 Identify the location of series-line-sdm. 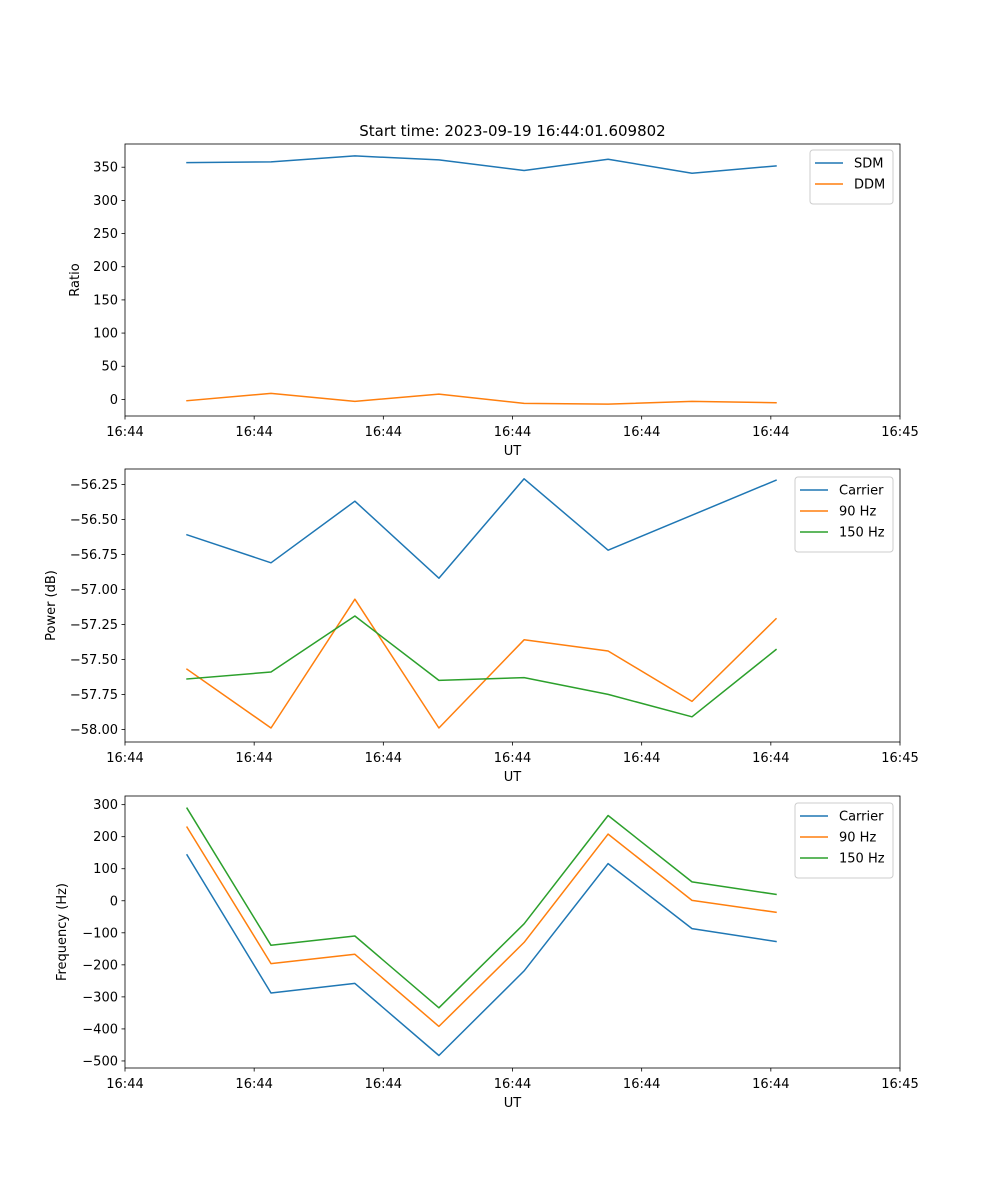
(481, 164).